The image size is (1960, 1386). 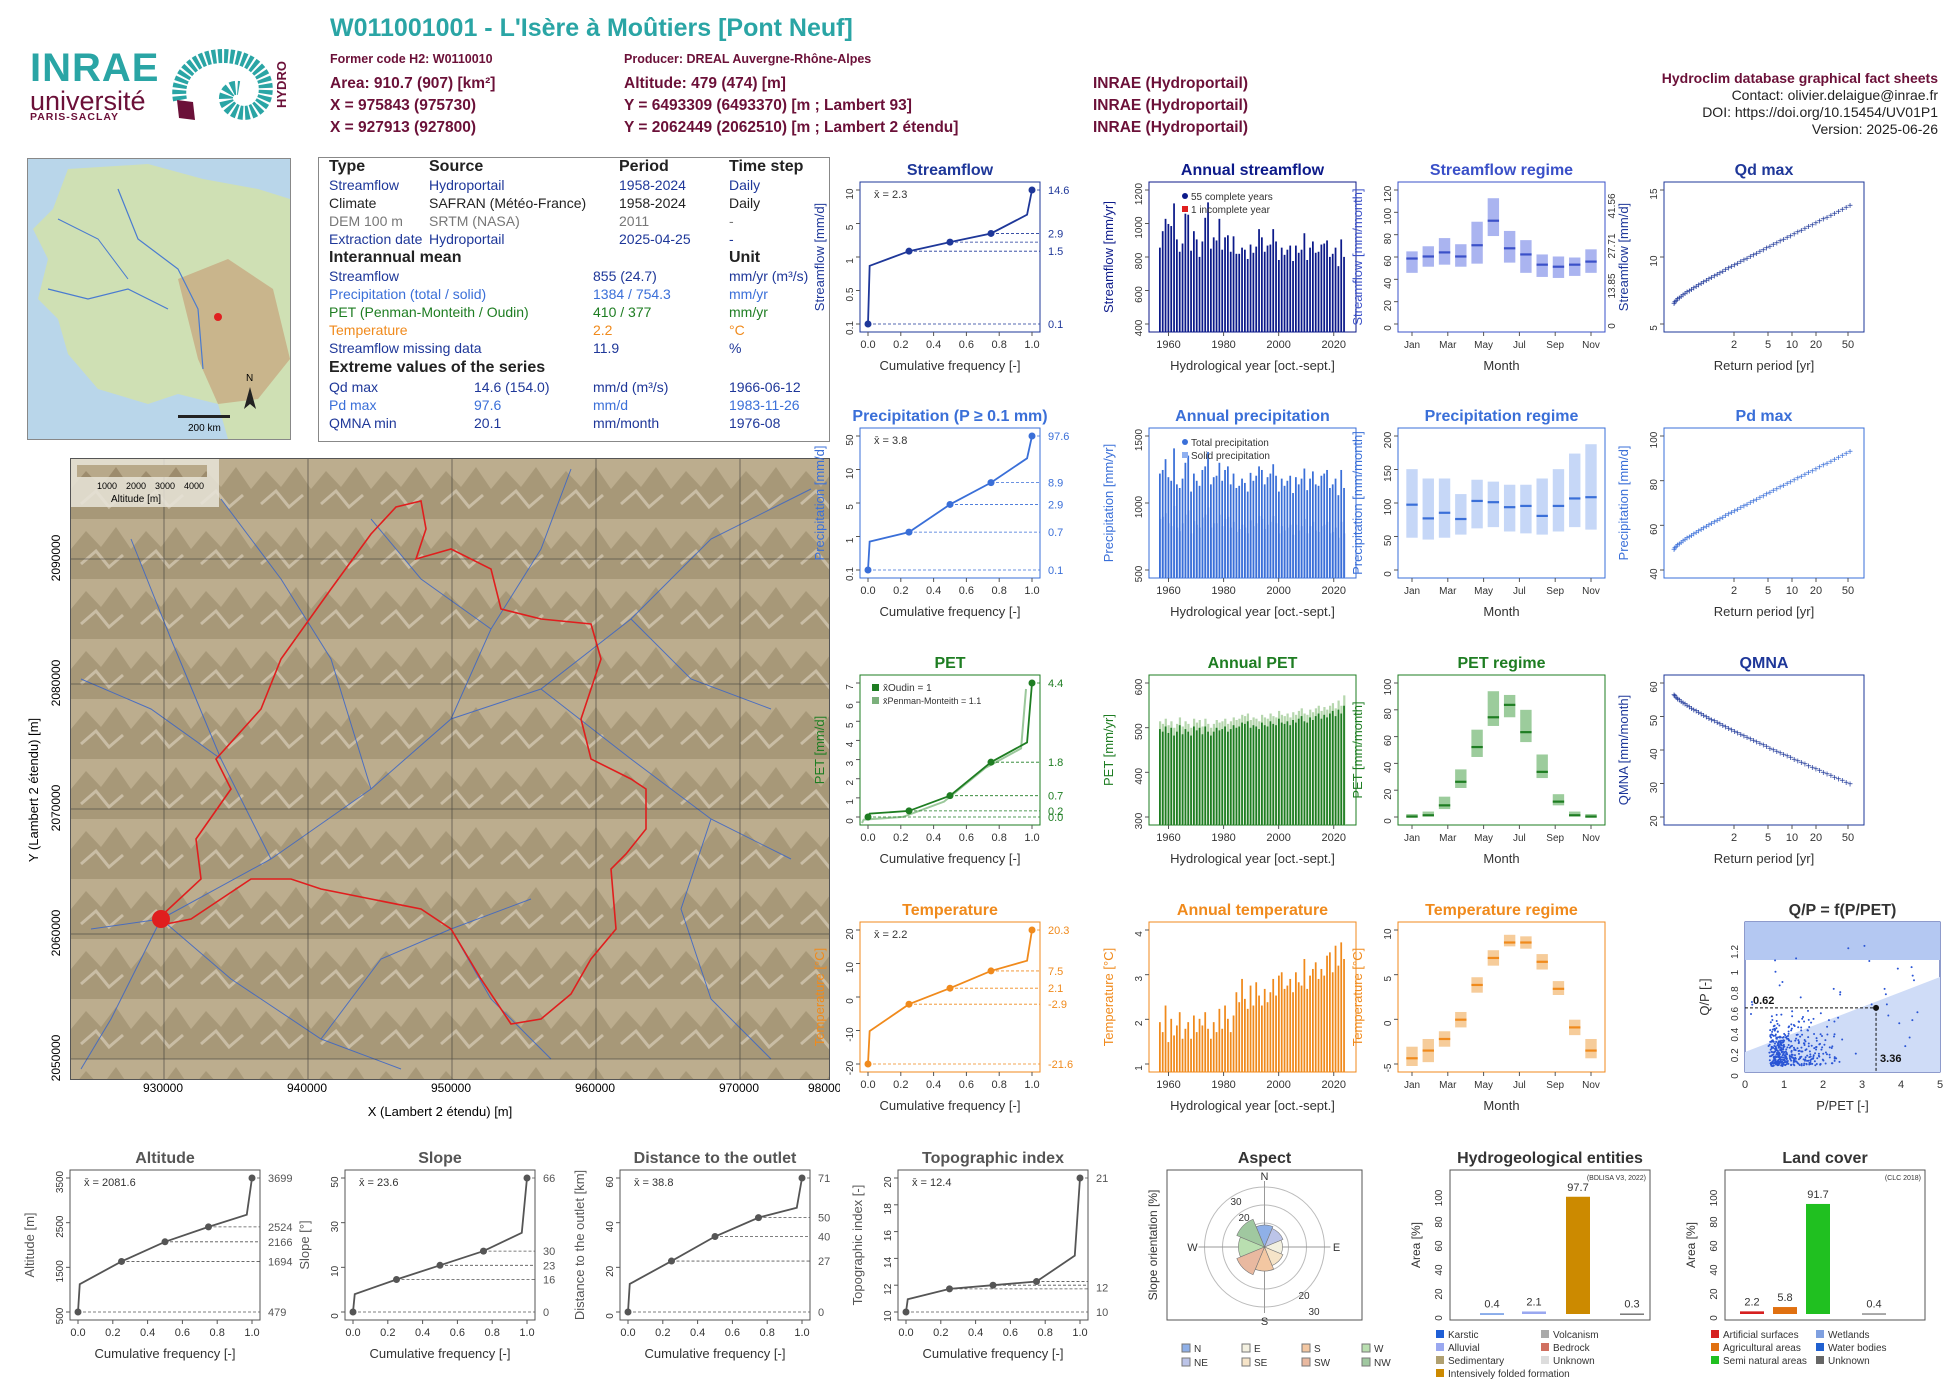 I want to click on y-tick-label: 1500, so click(x=1139, y=439).